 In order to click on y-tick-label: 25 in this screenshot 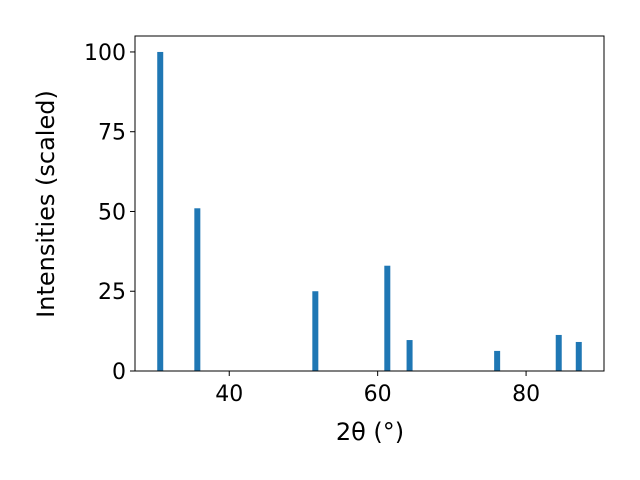, I will do `click(112, 292)`.